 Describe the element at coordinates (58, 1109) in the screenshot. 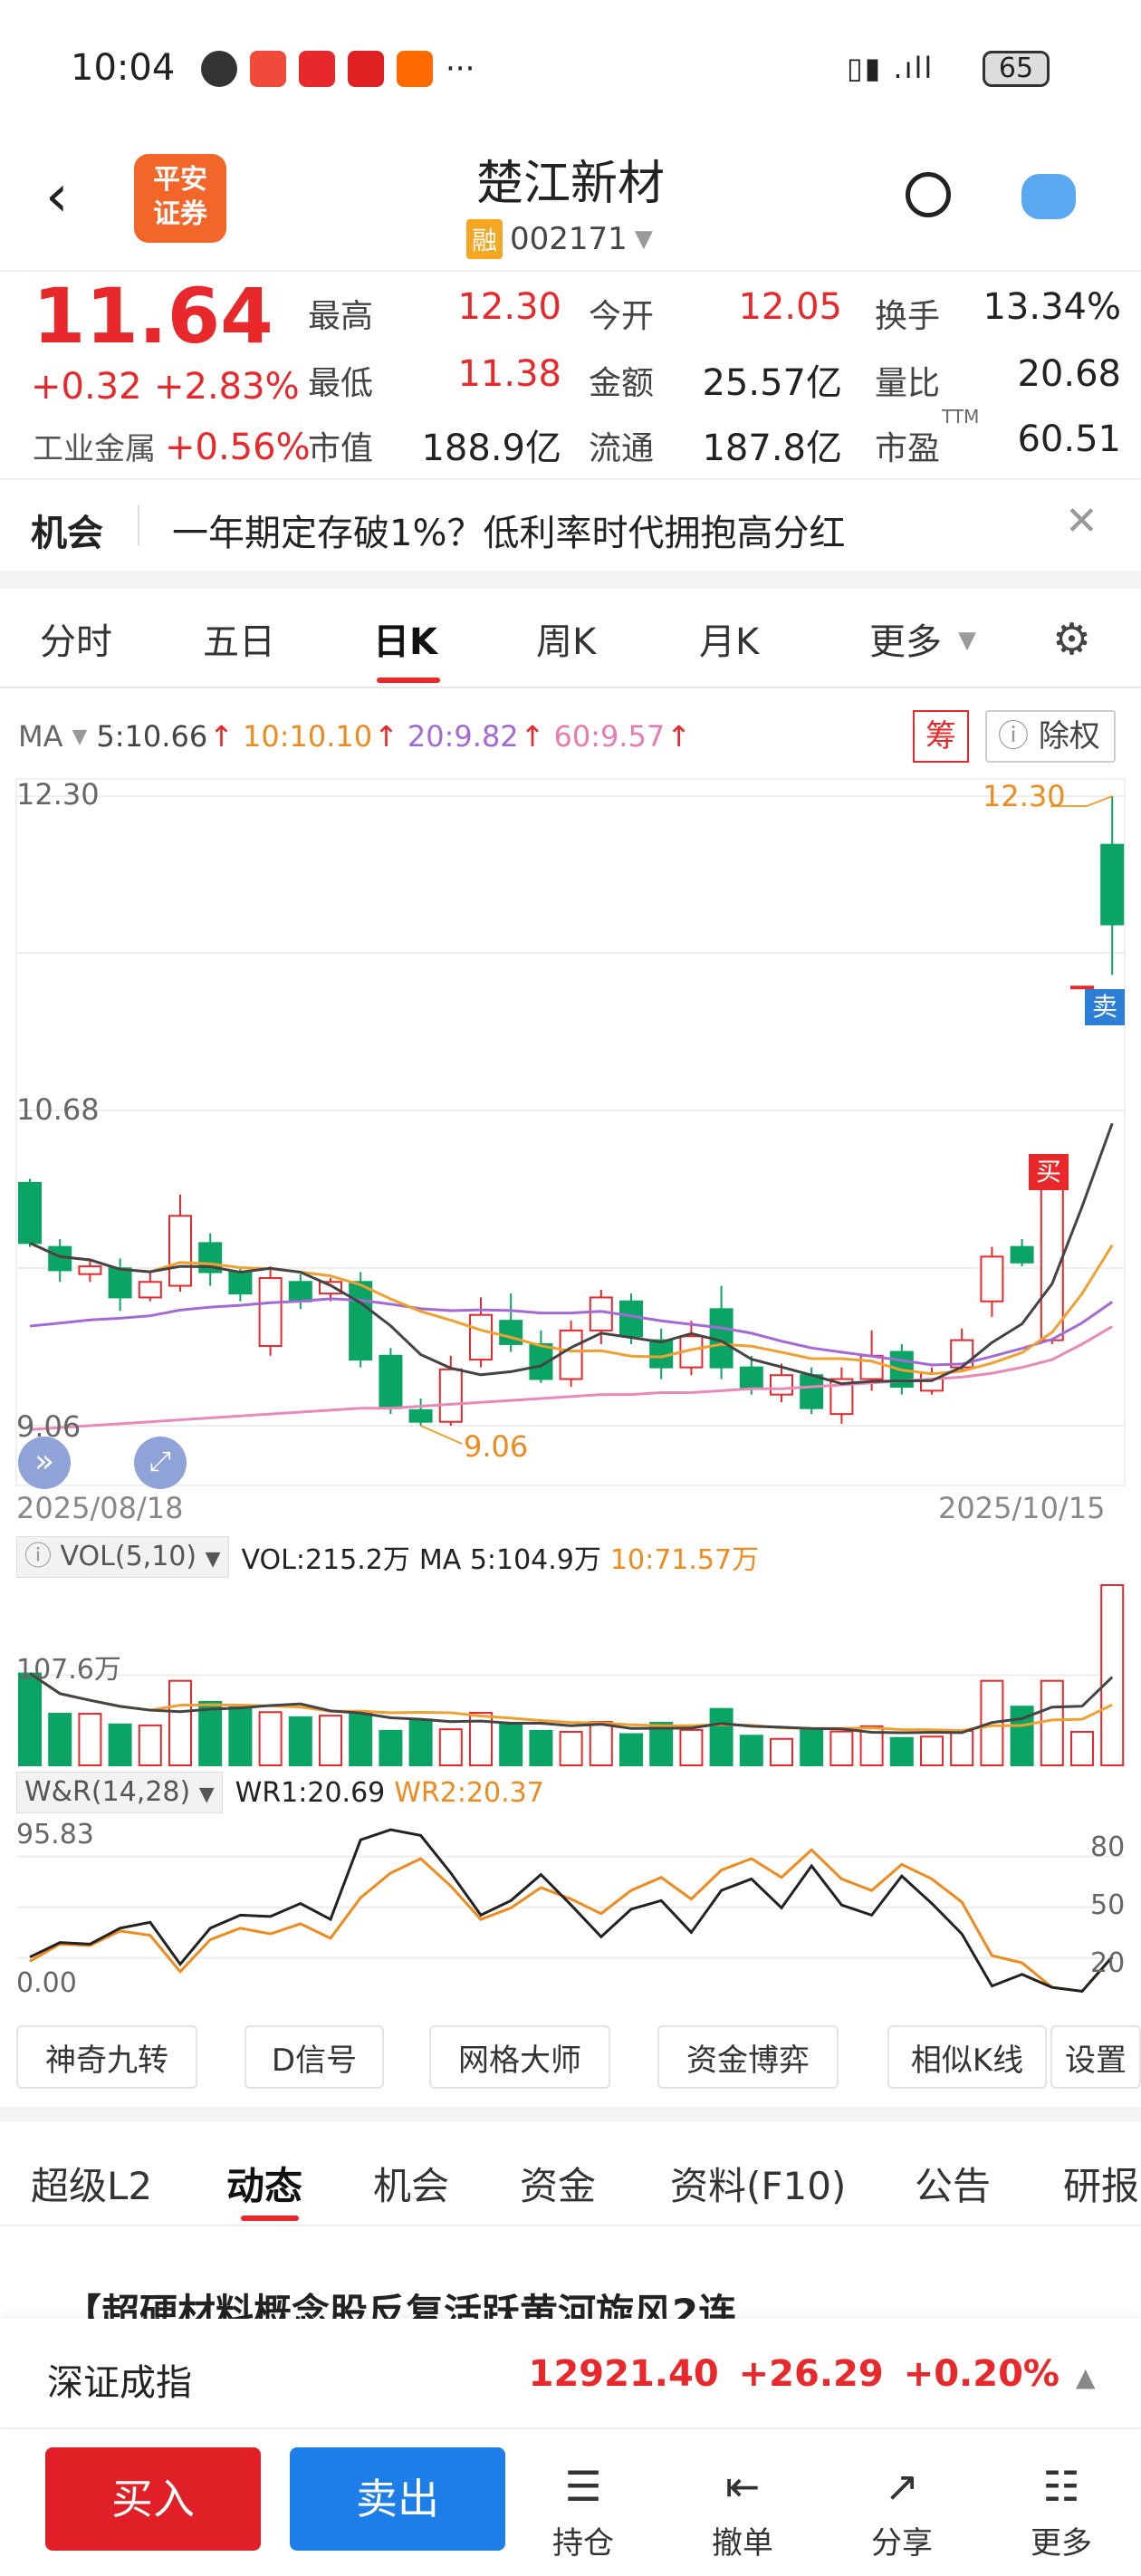

I see `y-label-mid: 10.68` at that location.